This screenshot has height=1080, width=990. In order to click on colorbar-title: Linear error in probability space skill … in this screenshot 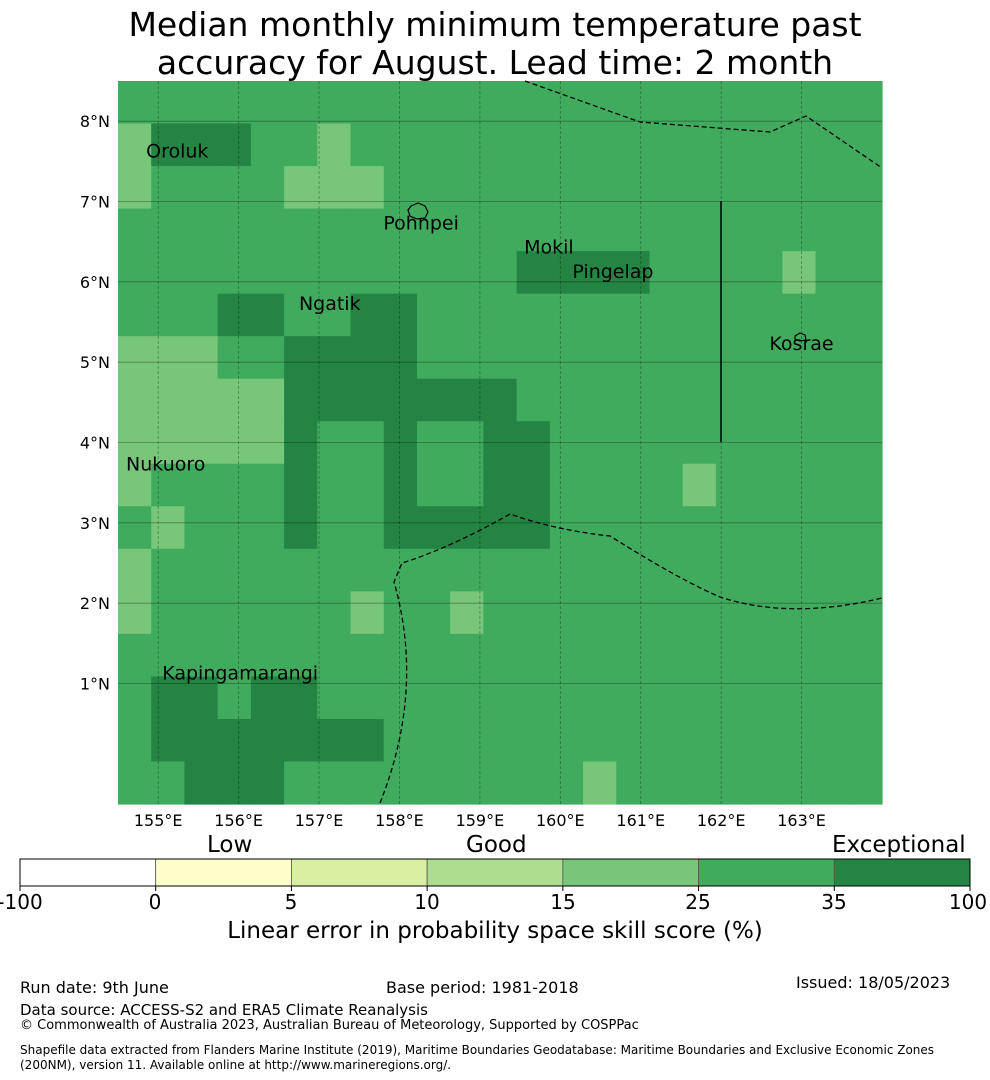, I will do `click(495, 931)`.